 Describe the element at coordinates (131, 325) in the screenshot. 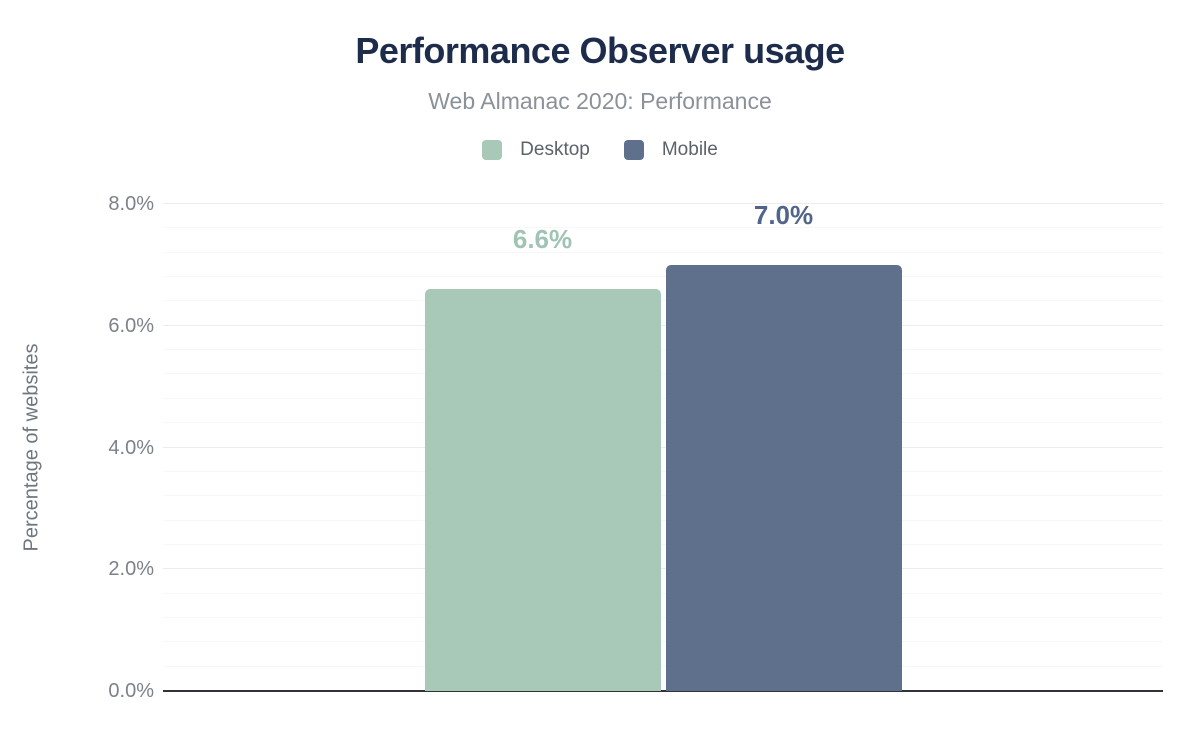

I see `y-axis-tick-label: 6.0%` at that location.